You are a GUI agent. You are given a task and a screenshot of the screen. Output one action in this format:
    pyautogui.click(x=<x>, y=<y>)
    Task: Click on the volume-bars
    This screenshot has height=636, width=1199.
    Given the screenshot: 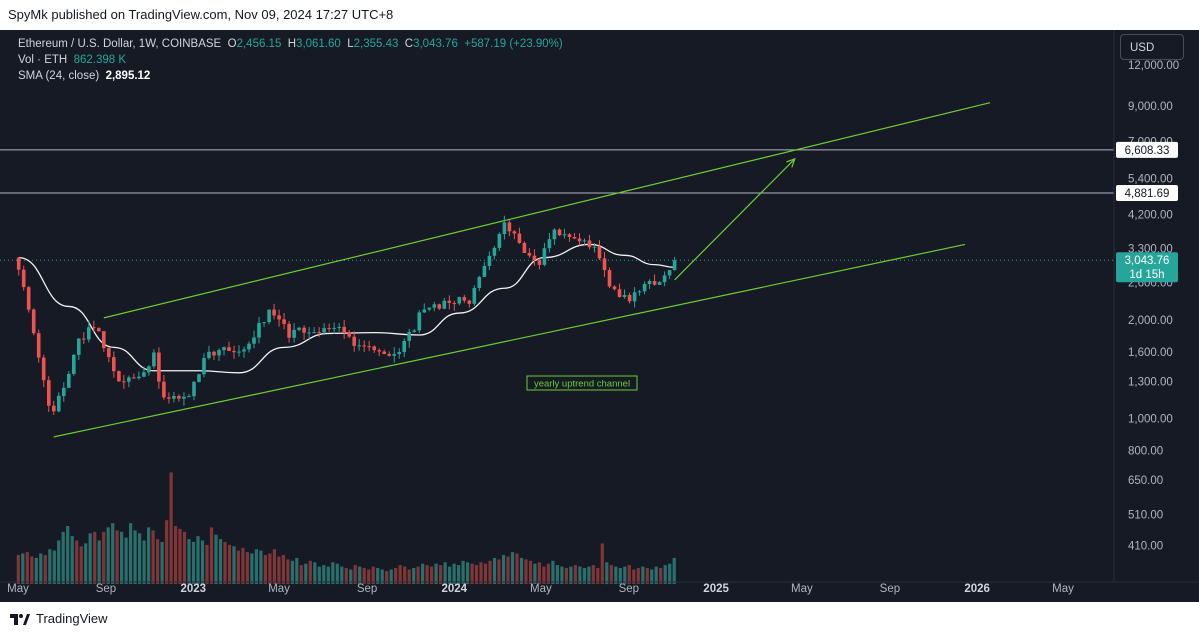 What is the action you would take?
    pyautogui.click(x=346, y=528)
    